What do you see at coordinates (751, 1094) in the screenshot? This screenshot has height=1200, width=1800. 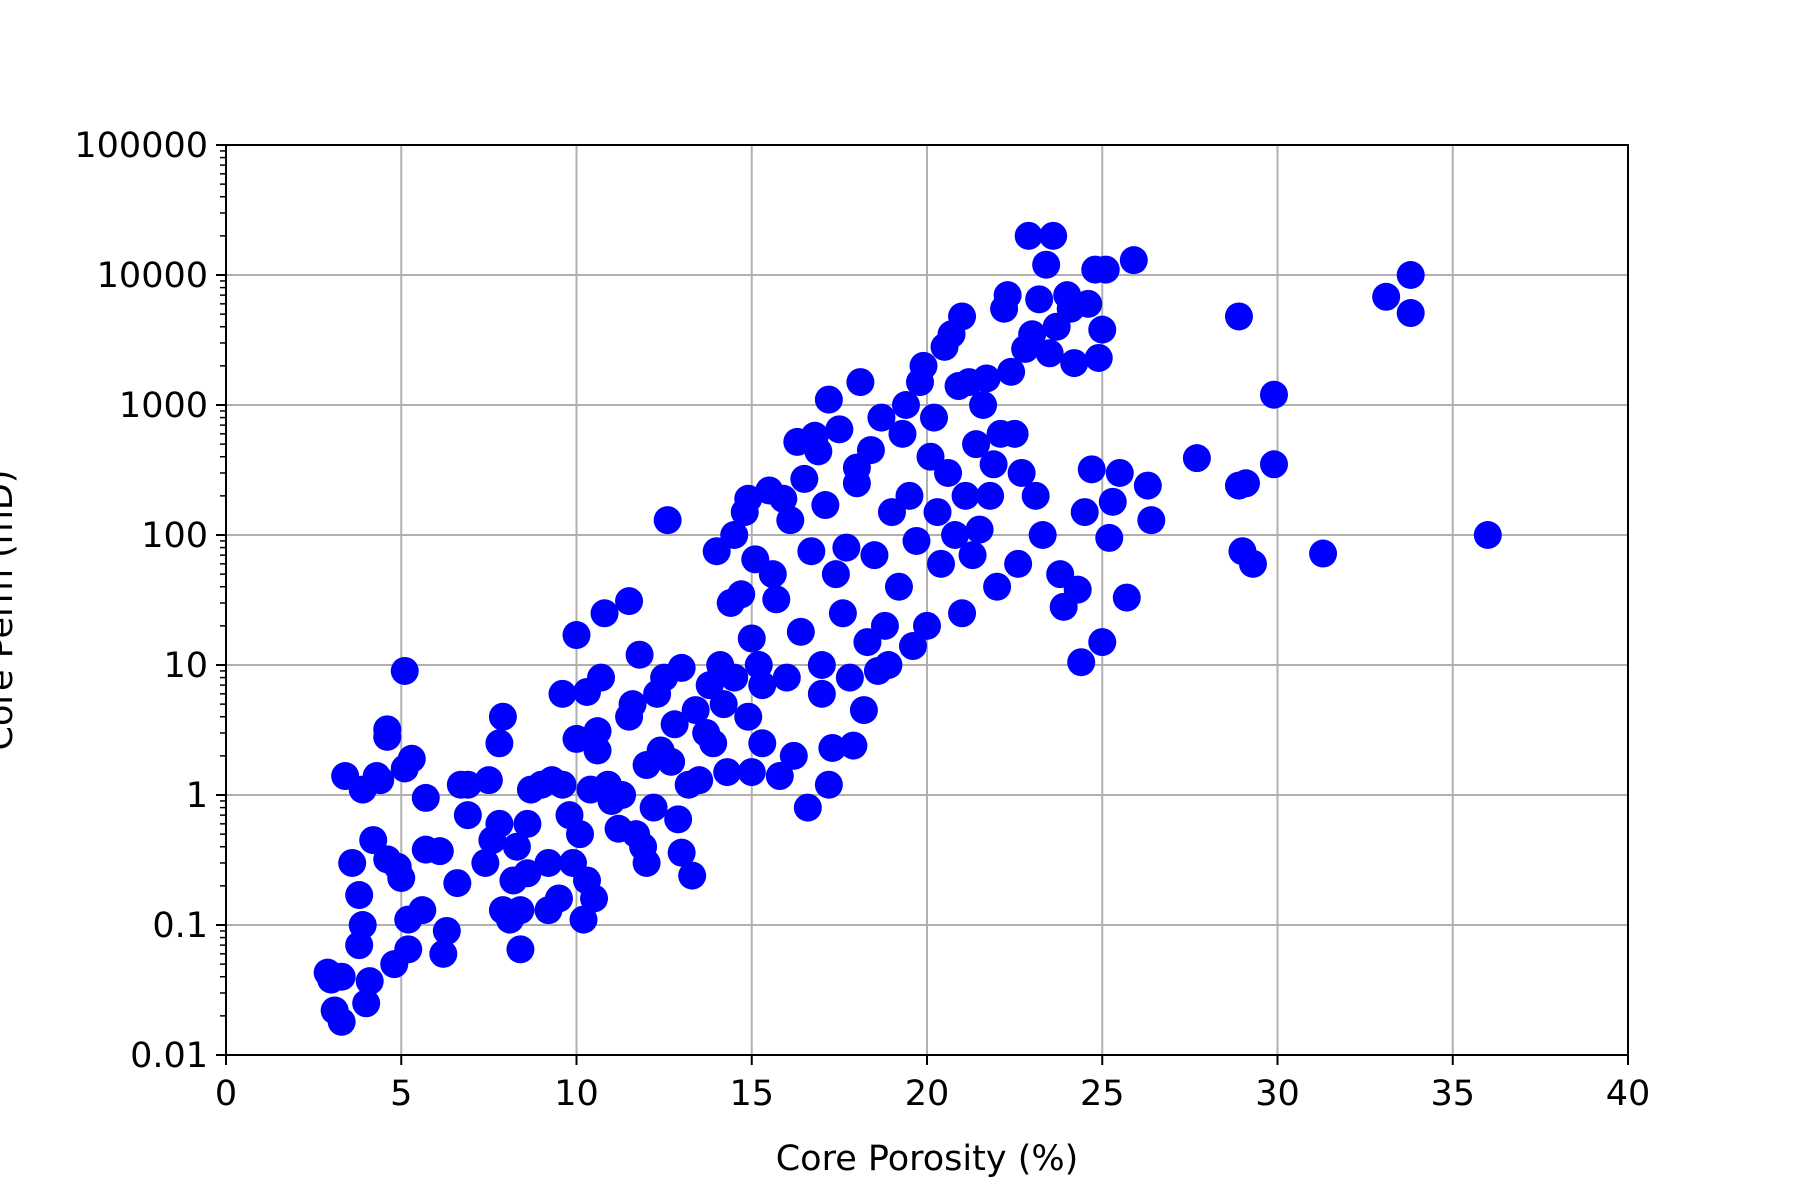 I see `x-tick-label: 15` at bounding box center [751, 1094].